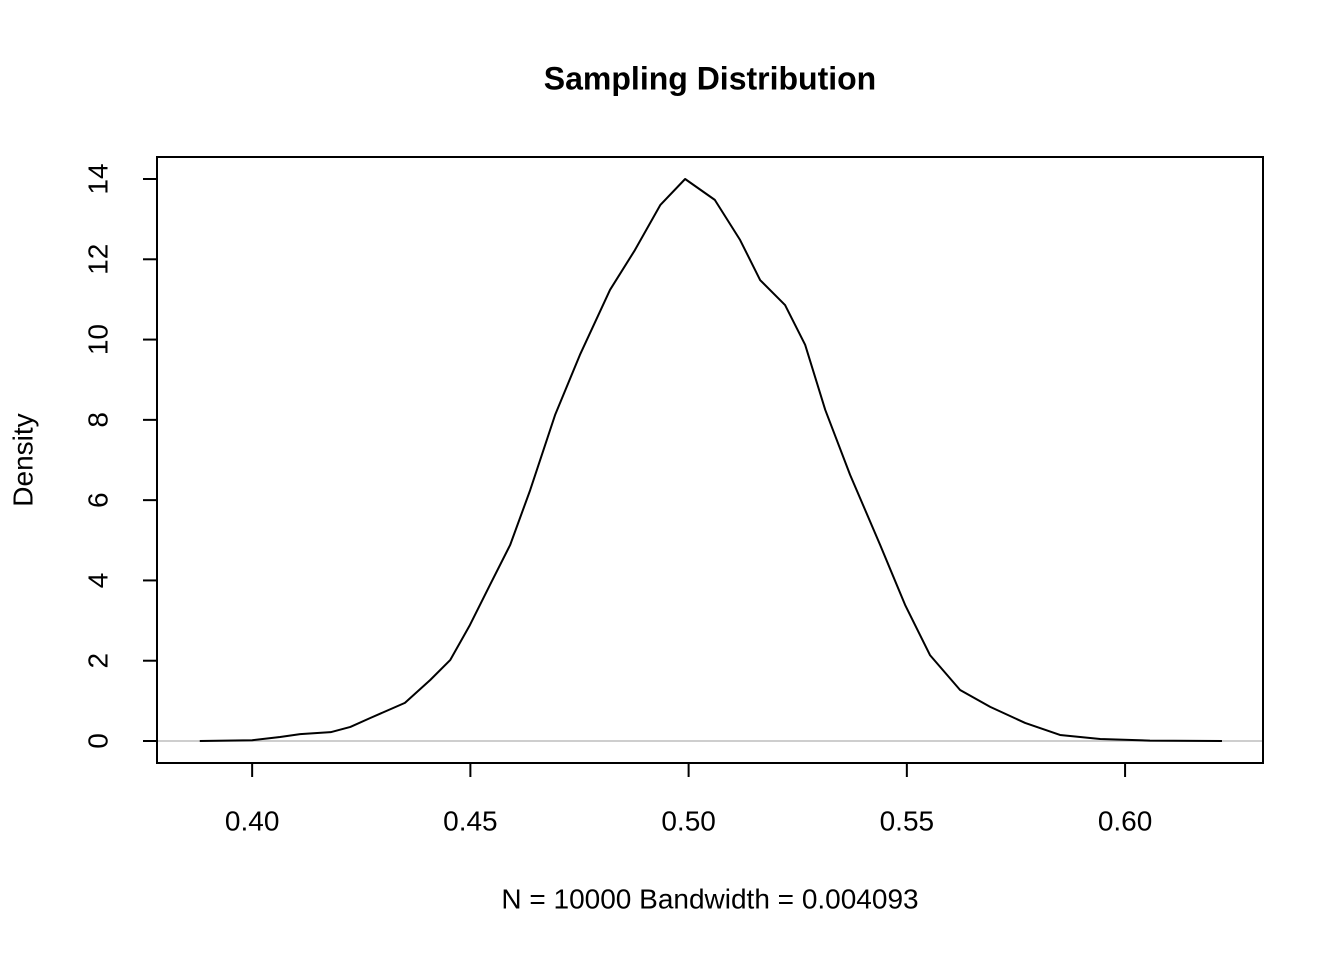 The height and width of the screenshot is (960, 1344). I want to click on y-tick-label: 10, so click(97, 339).